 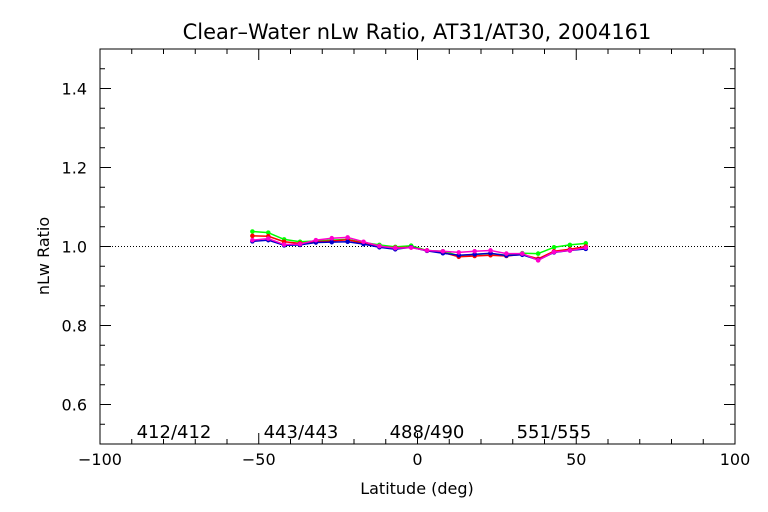 What do you see at coordinates (417, 459) in the screenshot?
I see `x-tick-label: 0` at bounding box center [417, 459].